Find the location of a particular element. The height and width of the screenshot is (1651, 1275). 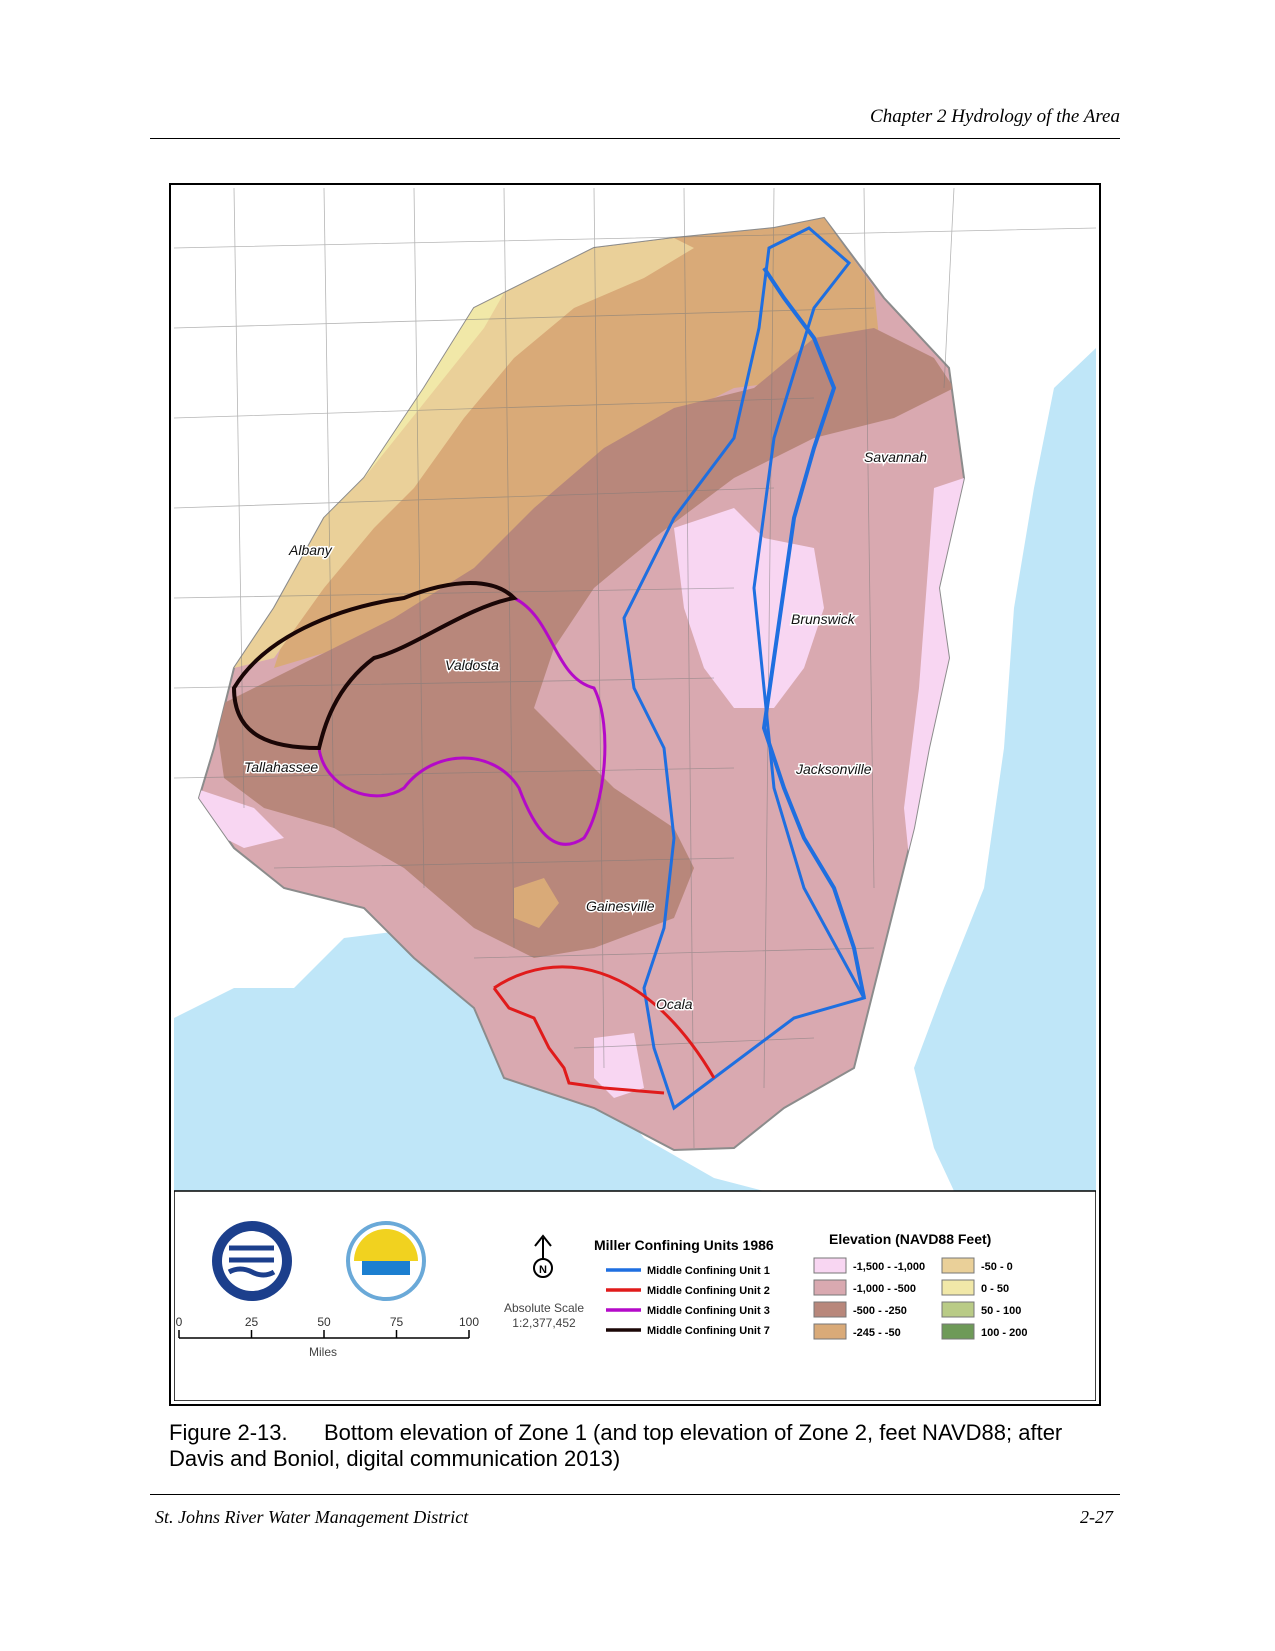

elevation-class-label: -245 - -50 is located at coordinates (877, 1333).